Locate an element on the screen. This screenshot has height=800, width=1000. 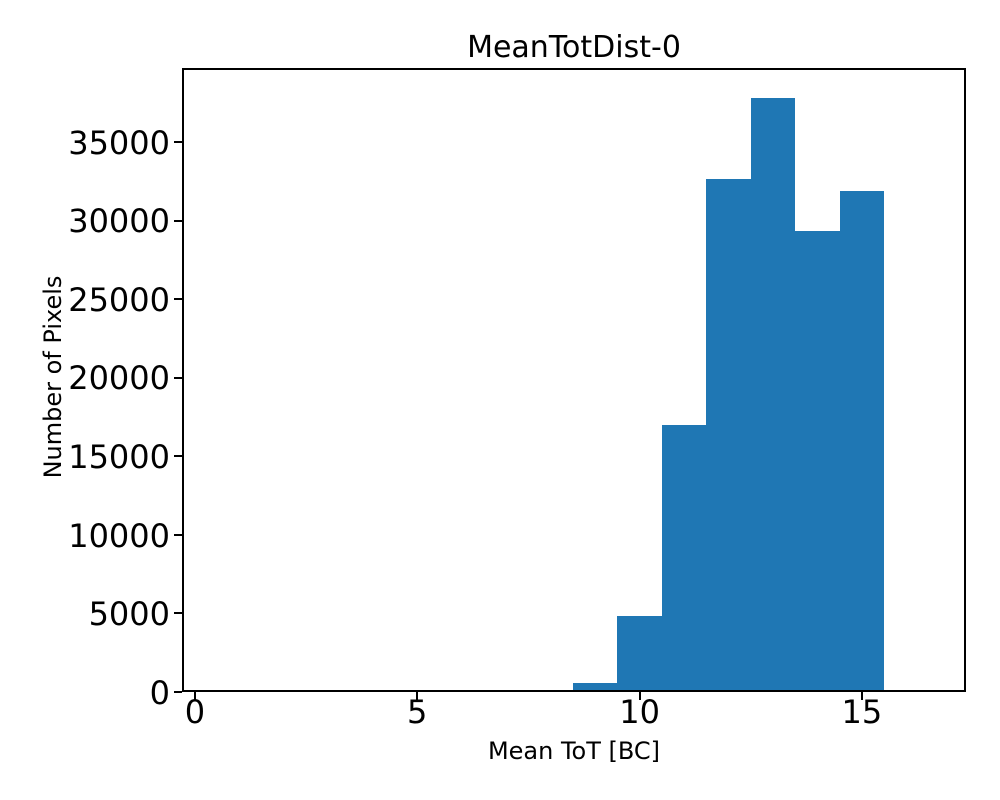
x-tick-label: 10 is located at coordinates (639, 712).